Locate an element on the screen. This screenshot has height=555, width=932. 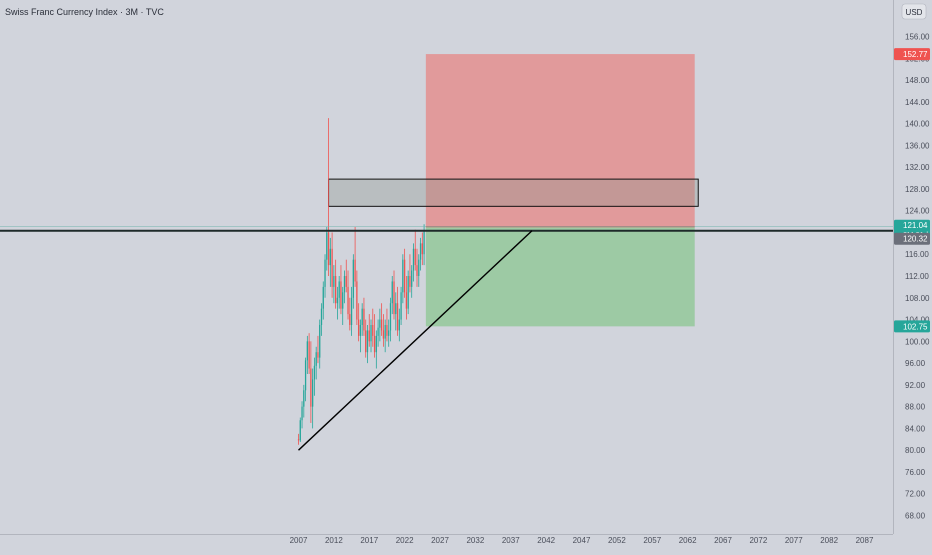
resistance-rectangle is located at coordinates (513, 192).